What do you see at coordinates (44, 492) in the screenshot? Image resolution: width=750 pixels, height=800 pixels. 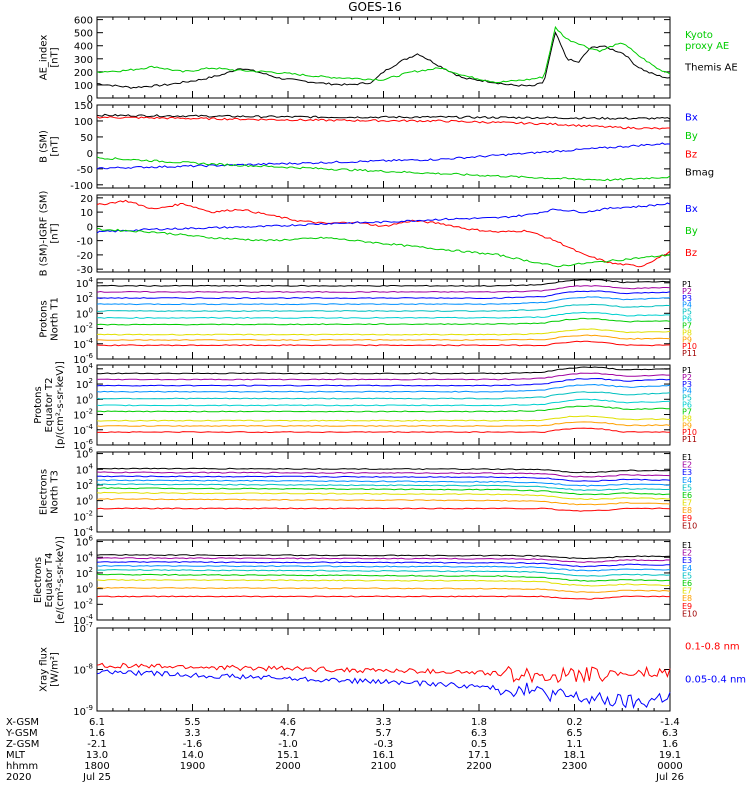 I see `ylabel-5-0: Electrons` at bounding box center [44, 492].